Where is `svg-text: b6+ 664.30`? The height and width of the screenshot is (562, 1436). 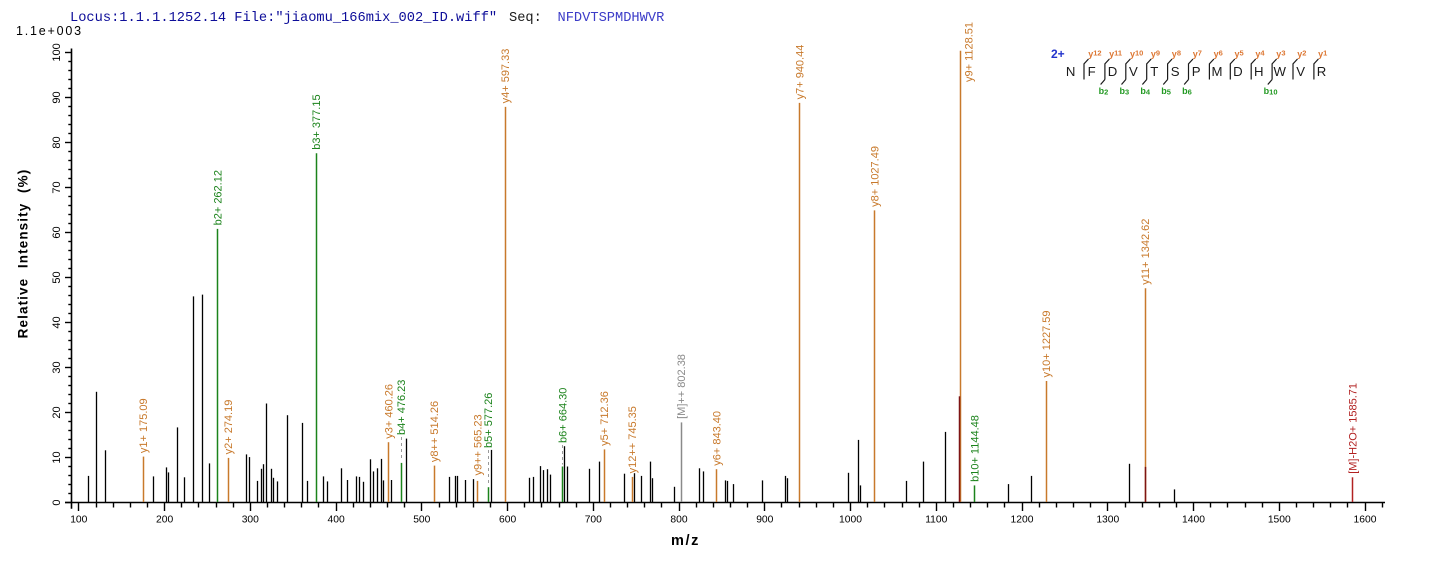 svg-text: b6+ 664.30 is located at coordinates (563, 415).